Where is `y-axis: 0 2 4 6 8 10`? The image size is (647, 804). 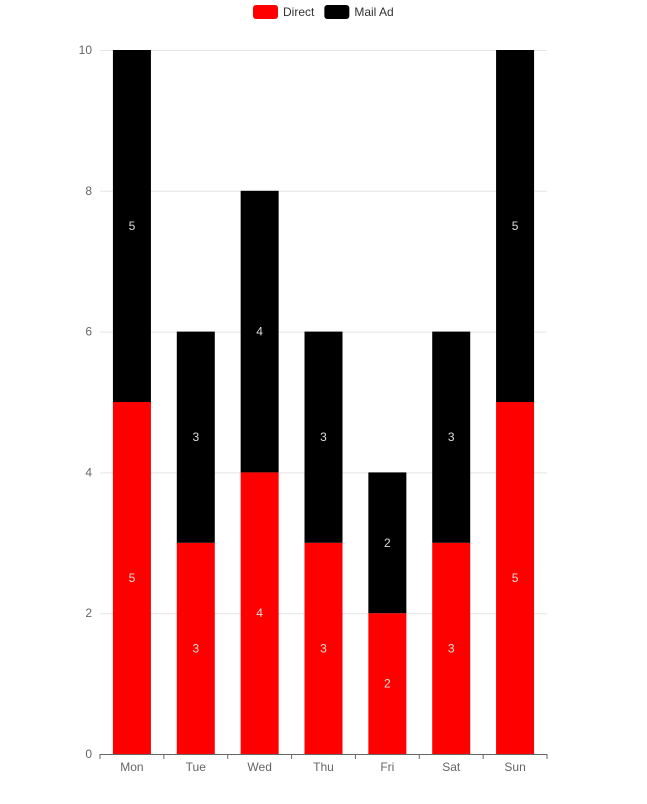
y-axis: 0 2 4 6 8 10 is located at coordinates (86, 402).